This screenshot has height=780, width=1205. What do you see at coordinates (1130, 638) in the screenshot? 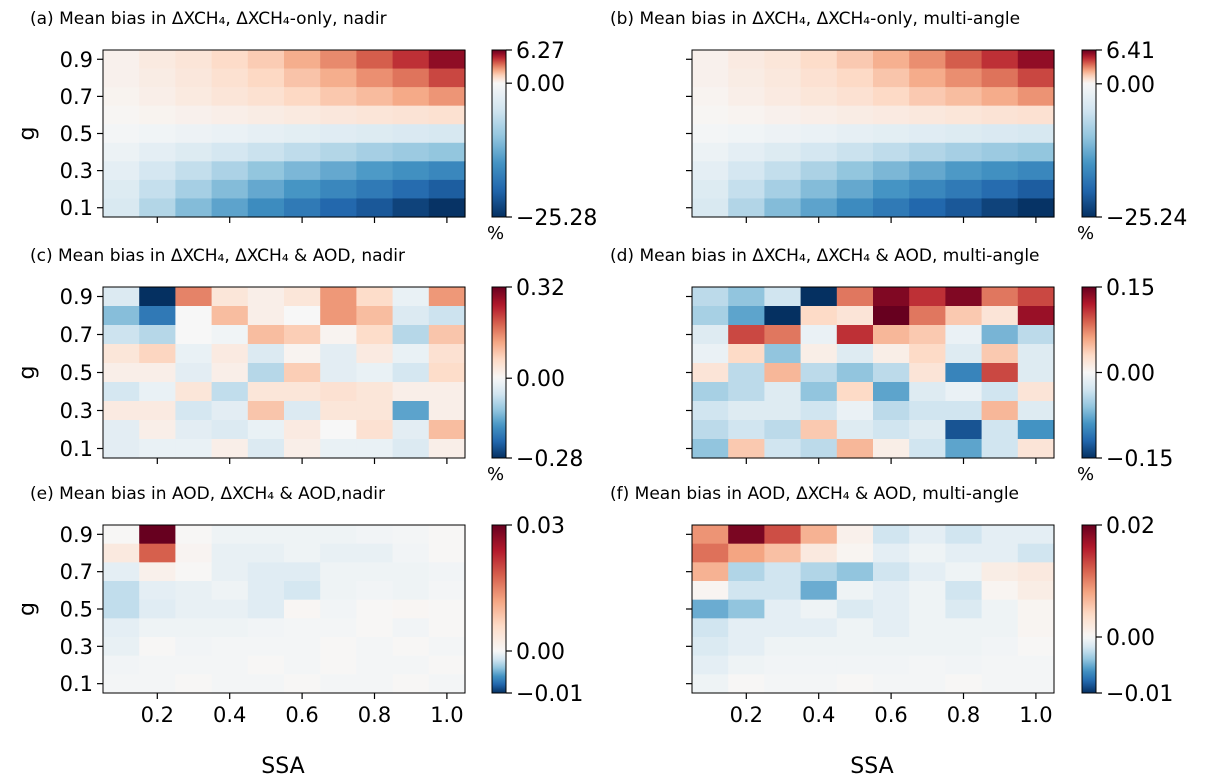
I see `colorbar-tick-label: 0.00` at bounding box center [1130, 638].